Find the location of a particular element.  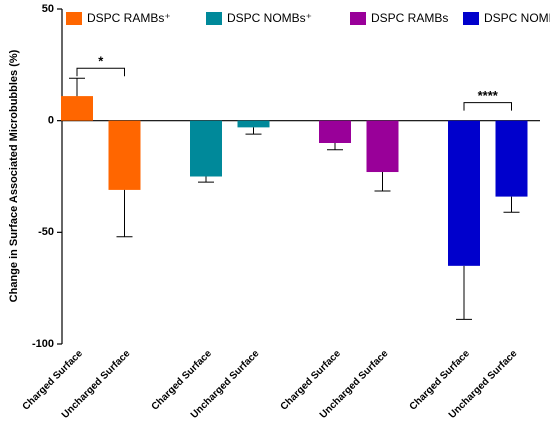

legend-label: DSPC NOMBs is located at coordinates (517, 18).